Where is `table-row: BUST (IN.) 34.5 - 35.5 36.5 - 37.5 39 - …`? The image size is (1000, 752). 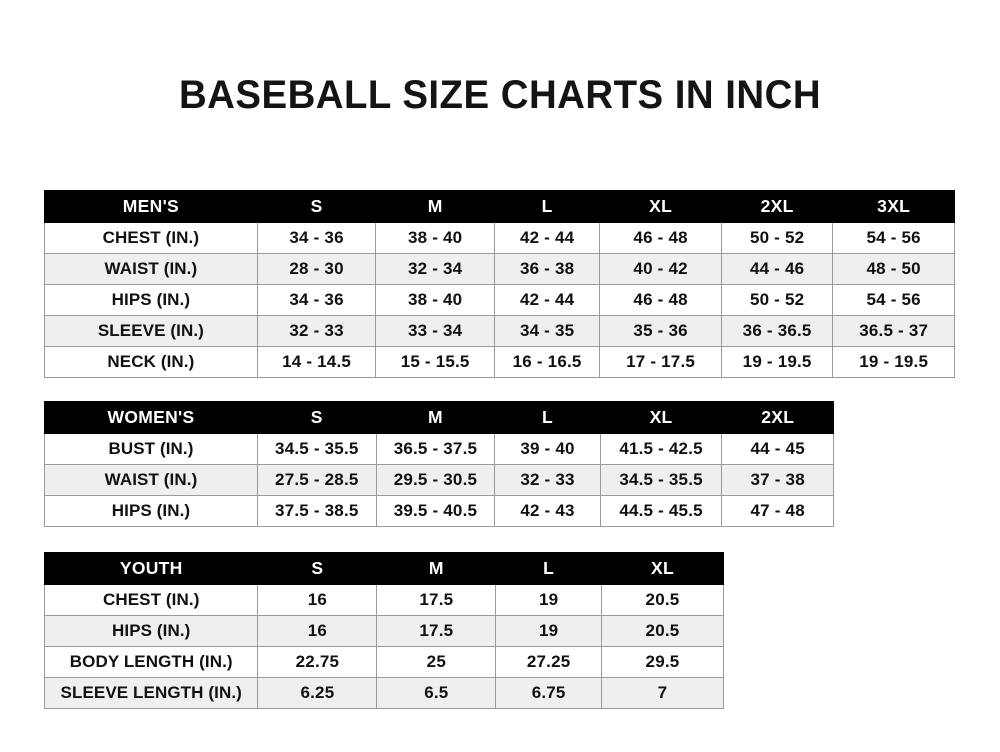 table-row: BUST (IN.) 34.5 - 35.5 36.5 - 37.5 39 - … is located at coordinates (439, 449).